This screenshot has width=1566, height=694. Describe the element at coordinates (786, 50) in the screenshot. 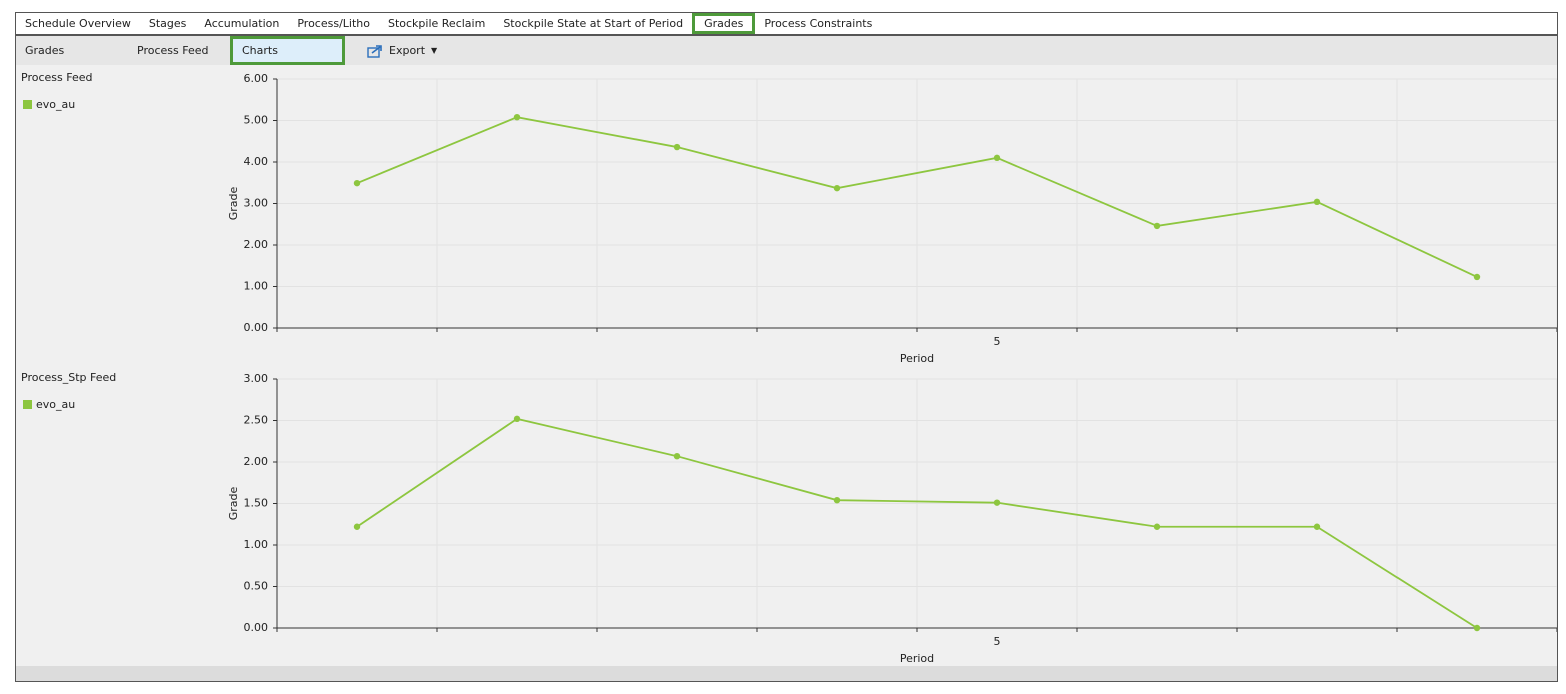

I see `toolbar: Grades Process Feed Charts Export ▼` at that location.